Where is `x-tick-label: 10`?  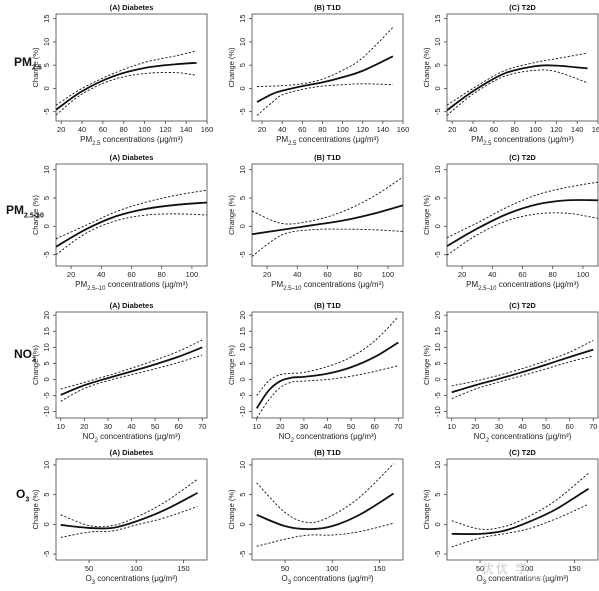
x-tick-label: 10 is located at coordinates (452, 426).